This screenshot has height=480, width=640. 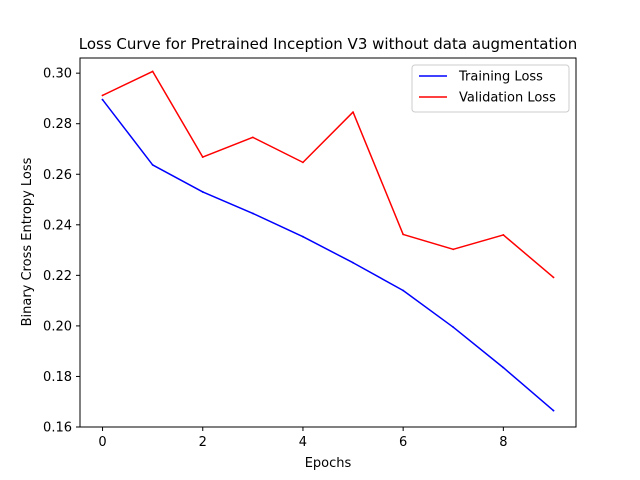 I want to click on y-axis-label: Binary Cross Entropy Loss, so click(x=27, y=241).